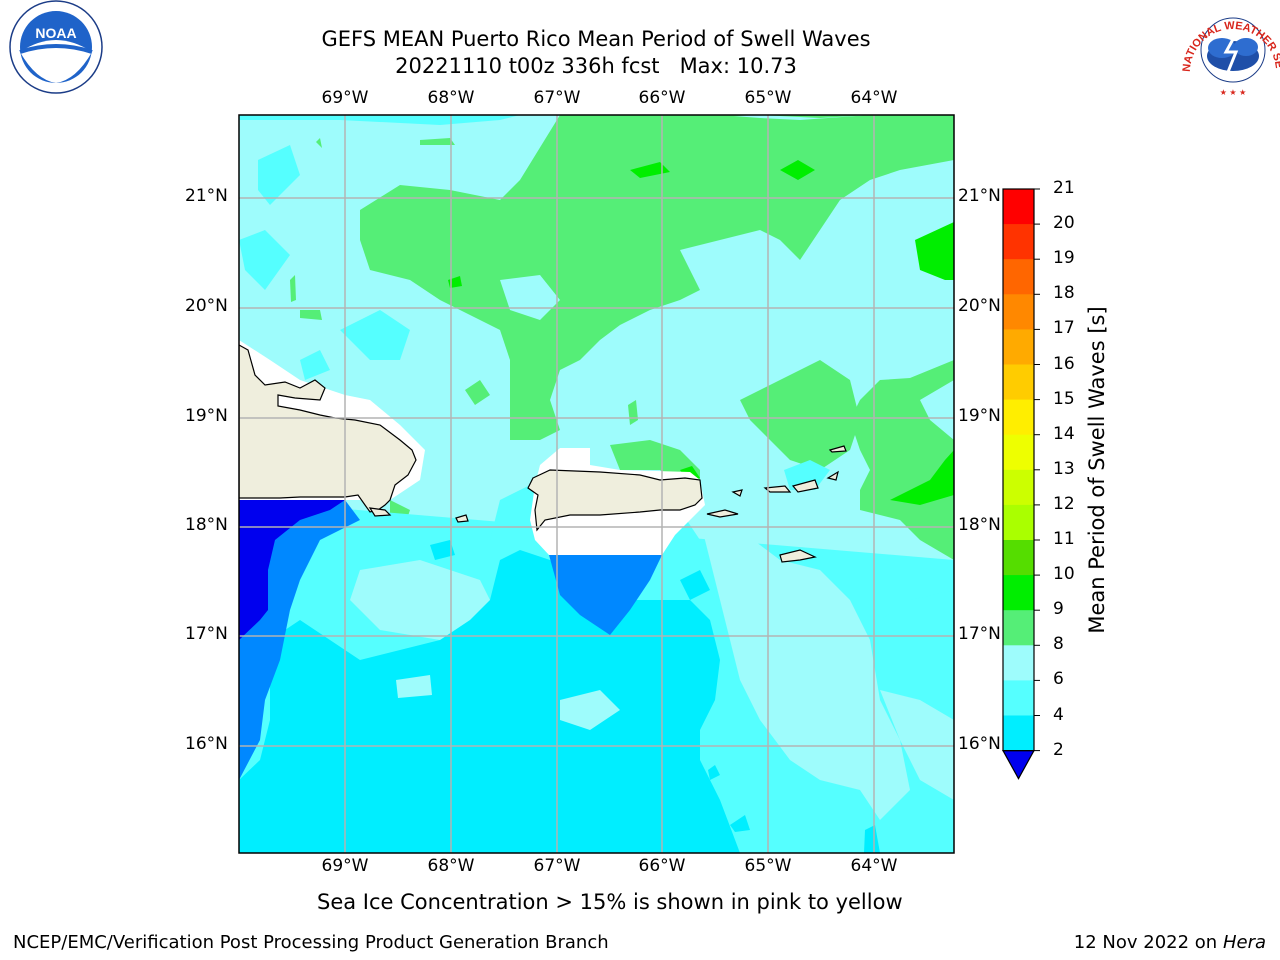 This screenshot has height=960, width=1280. Describe the element at coordinates (1058, 749) in the screenshot. I see `colorbar-tick-label: 2` at that location.